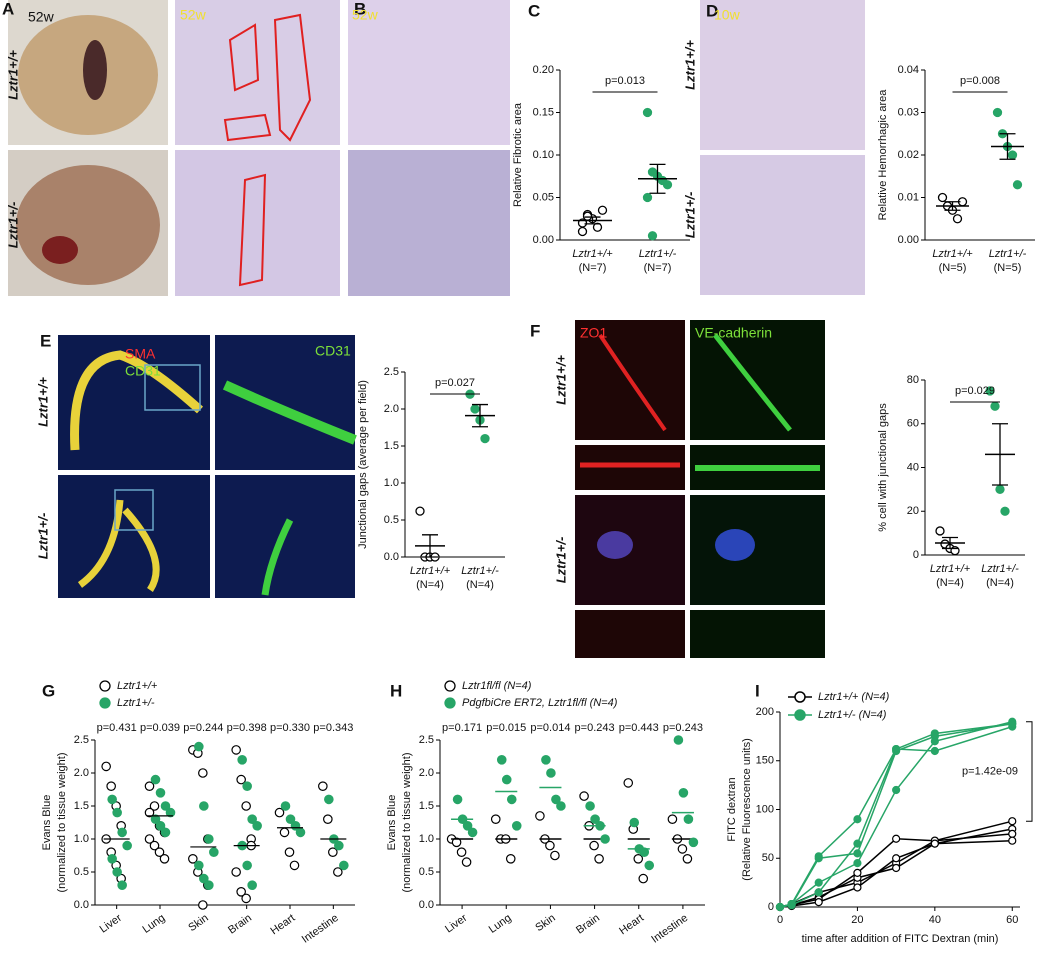 The width and height of the screenshot is (1050, 957). Describe the element at coordinates (560, 380) in the screenshot. I see `row-label: Lztr1+/+` at that location.